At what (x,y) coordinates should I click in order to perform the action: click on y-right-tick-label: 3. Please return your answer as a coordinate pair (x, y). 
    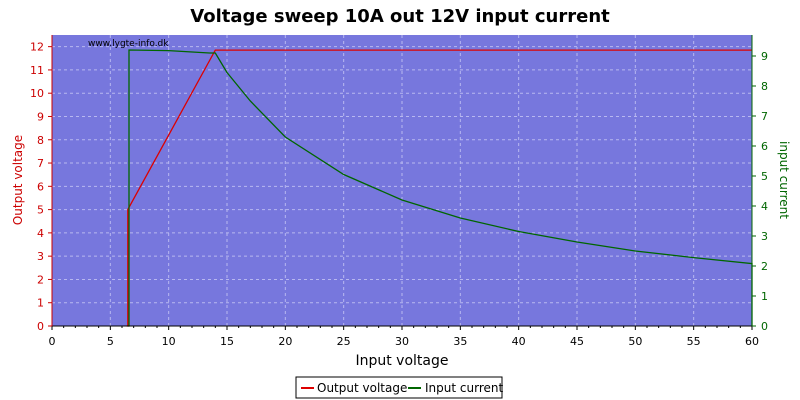
    Looking at the image, I should click on (764, 236).